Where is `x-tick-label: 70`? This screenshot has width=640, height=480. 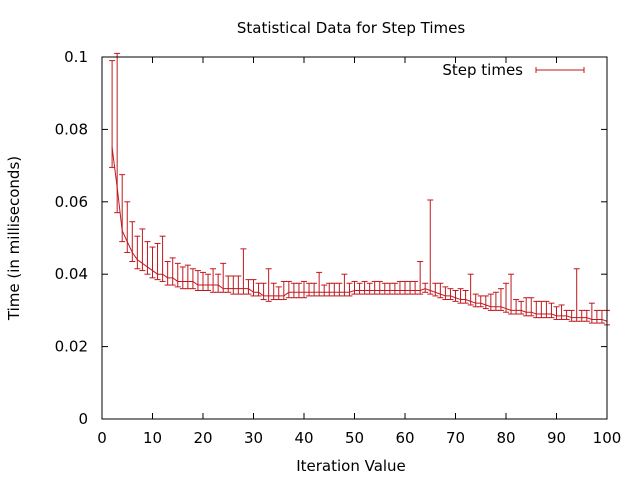 x-tick-label: 70 is located at coordinates (455, 438).